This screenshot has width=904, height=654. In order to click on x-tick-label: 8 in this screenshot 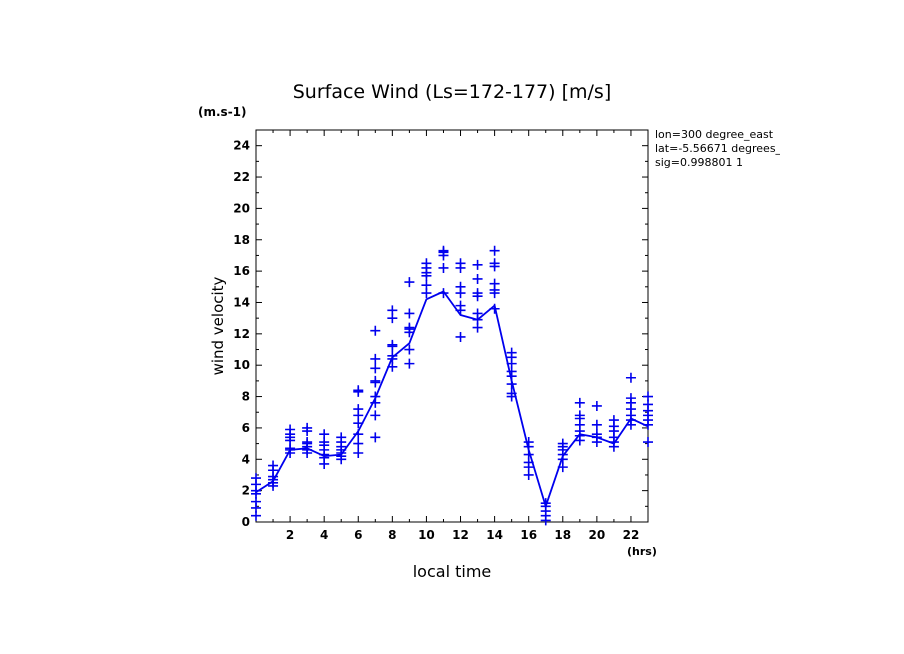, I will do `click(392, 535)`.